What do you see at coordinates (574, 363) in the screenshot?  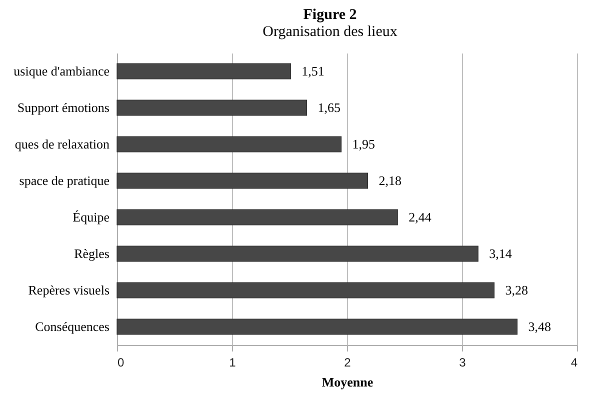 I see `x-tick-label: 4` at bounding box center [574, 363].